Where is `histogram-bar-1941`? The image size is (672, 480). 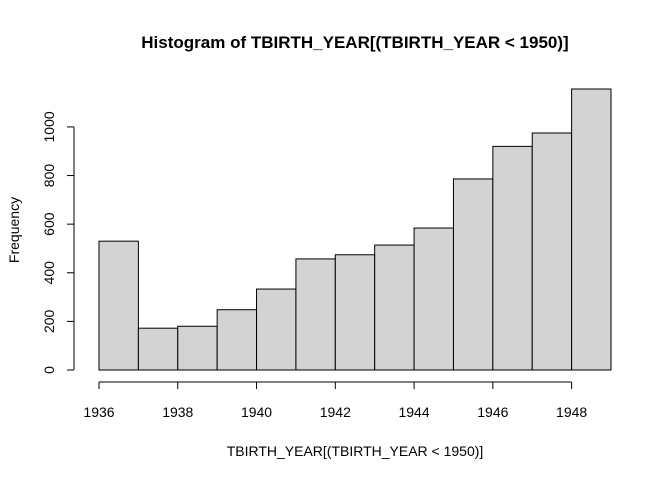 histogram-bar-1941 is located at coordinates (315, 314).